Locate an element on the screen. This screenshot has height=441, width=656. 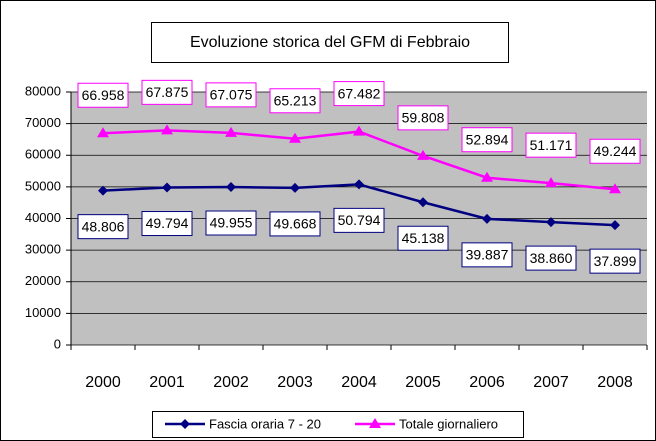
x-tick-label: 2001 is located at coordinates (167, 382).